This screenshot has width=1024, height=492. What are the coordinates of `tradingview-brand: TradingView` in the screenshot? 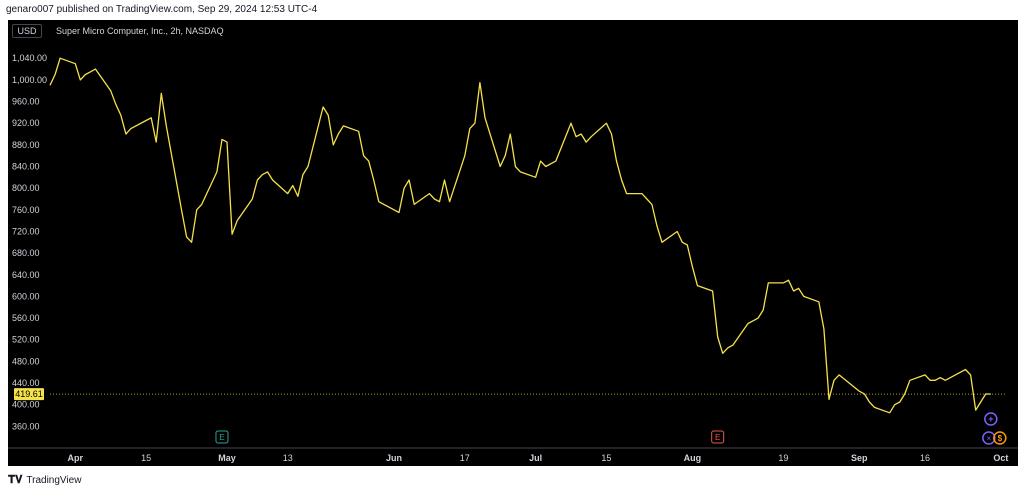 It's located at (54, 480).